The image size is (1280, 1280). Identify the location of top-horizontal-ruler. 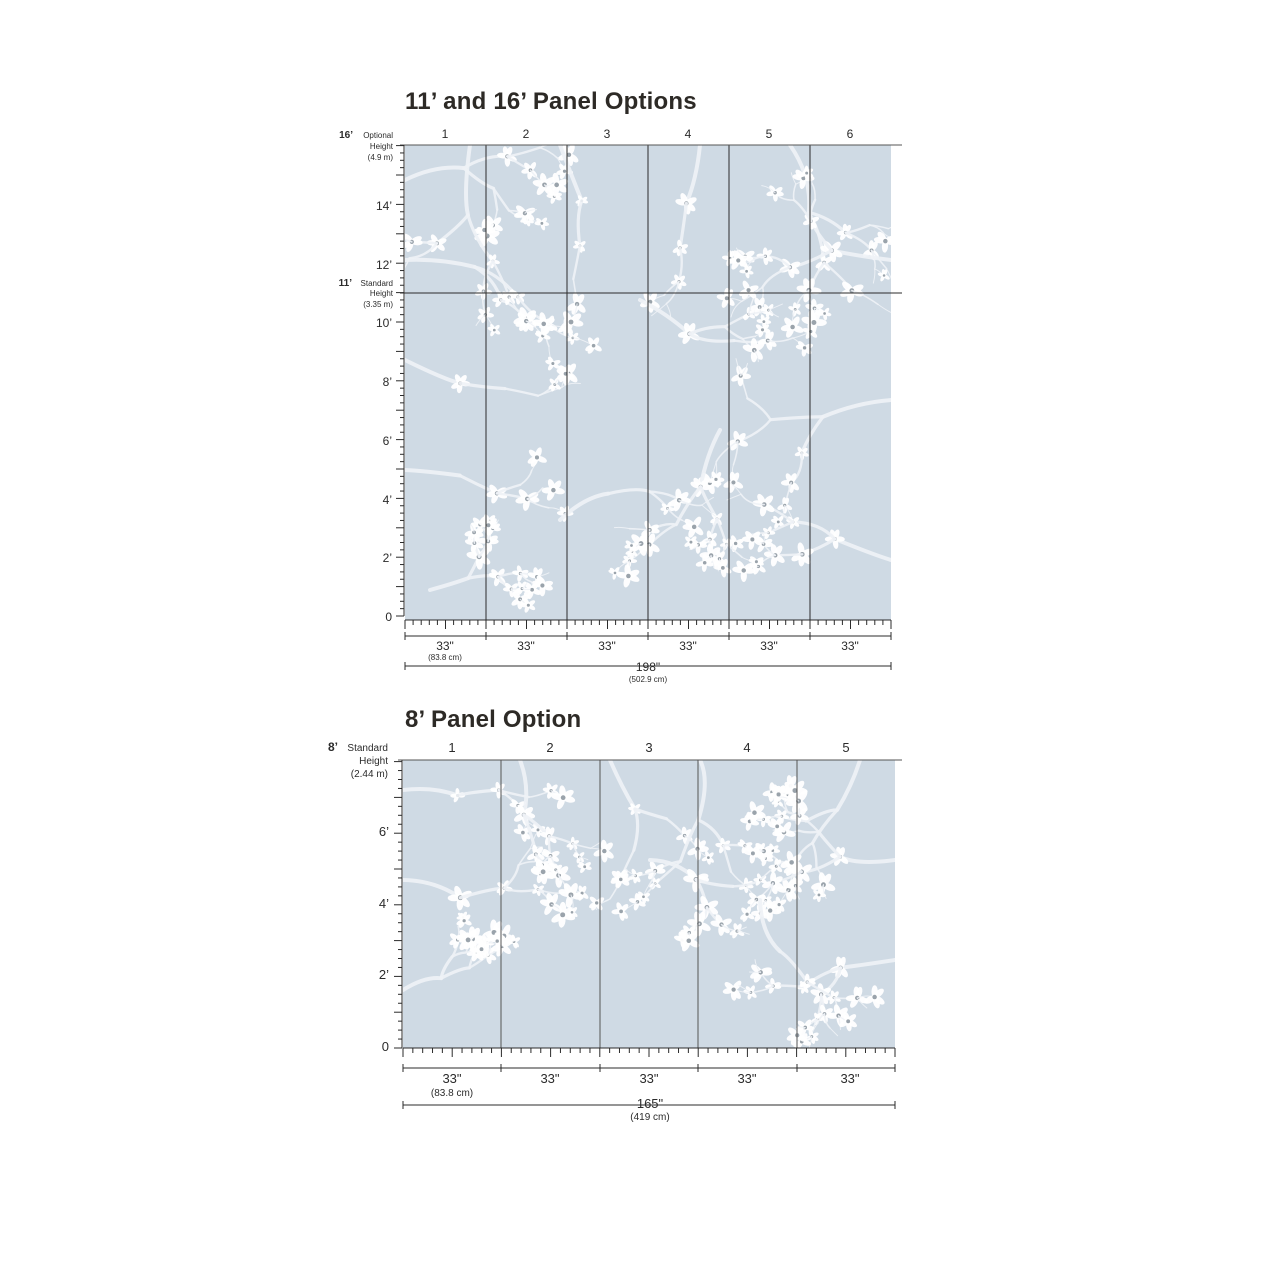
(648, 644).